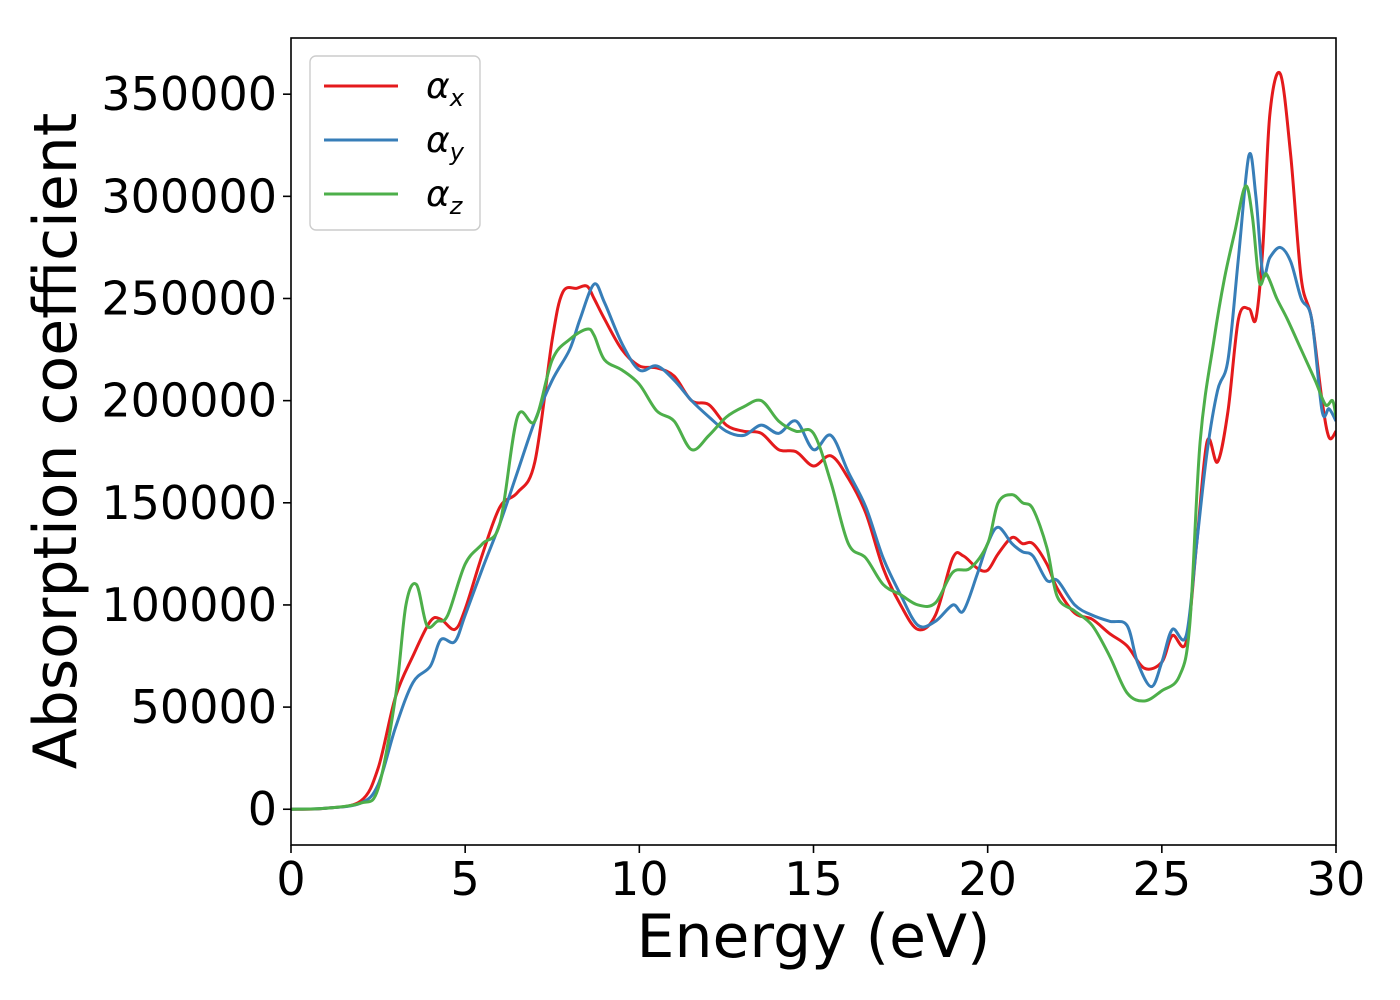 Image resolution: width=1400 pixels, height=1000 pixels. Describe the element at coordinates (814, 937) in the screenshot. I see `x-axis-label: Energy (eV)` at that location.